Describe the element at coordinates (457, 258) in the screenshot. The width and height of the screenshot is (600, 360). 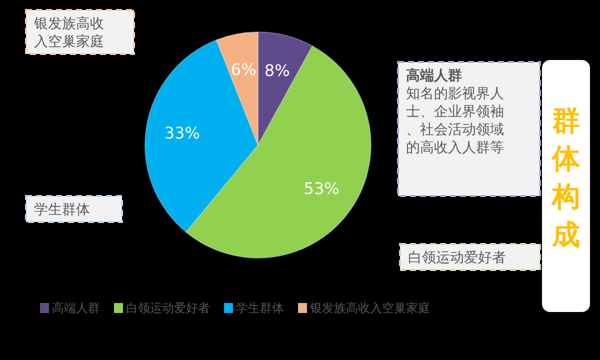
I see `slice-label: 白领运动爱好者` at that location.